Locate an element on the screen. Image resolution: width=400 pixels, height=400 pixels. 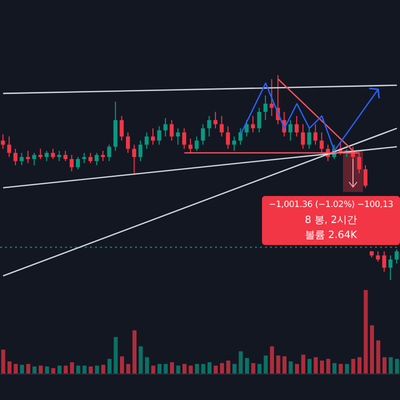
tooltip: −1,001.36 (−1.02%) −100,13 8 봉, 2시간 볼륨 2.64K is located at coordinates (331, 220).